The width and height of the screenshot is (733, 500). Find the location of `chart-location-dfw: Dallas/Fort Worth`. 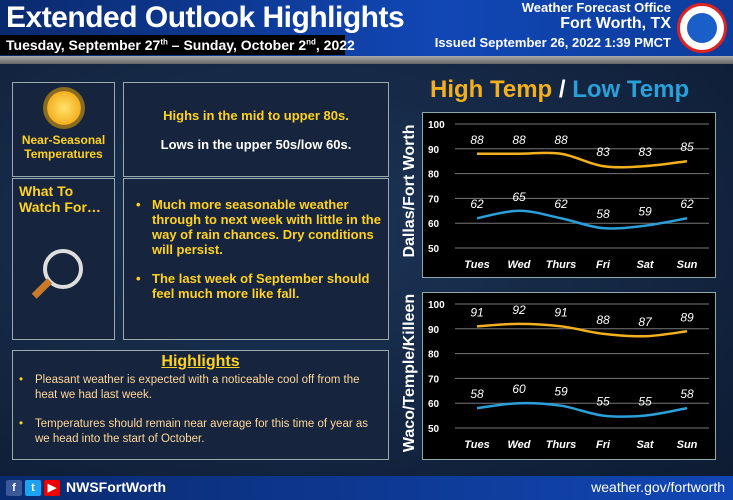

chart-location-dfw: Dallas/Fort Worth is located at coordinates (409, 191).